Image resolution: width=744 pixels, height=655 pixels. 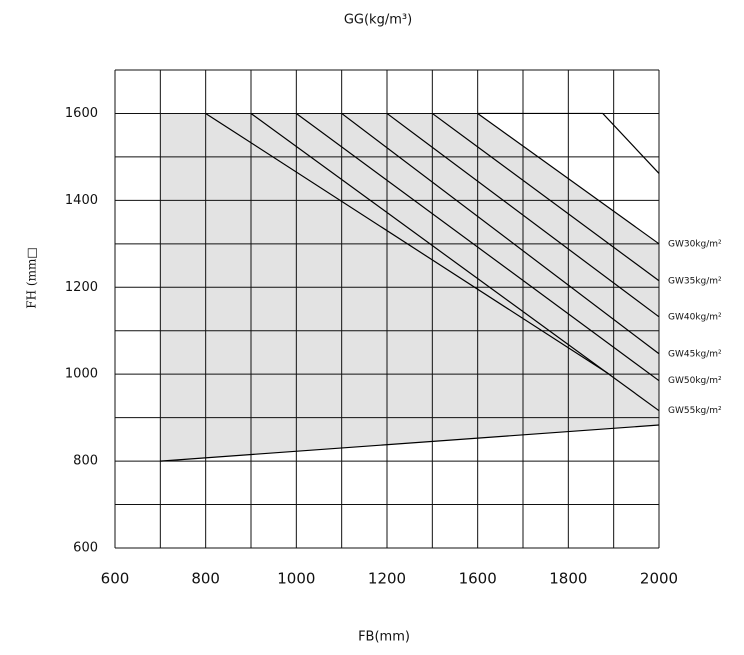 I want to click on series-label: GW30kg/m², so click(x=695, y=244).